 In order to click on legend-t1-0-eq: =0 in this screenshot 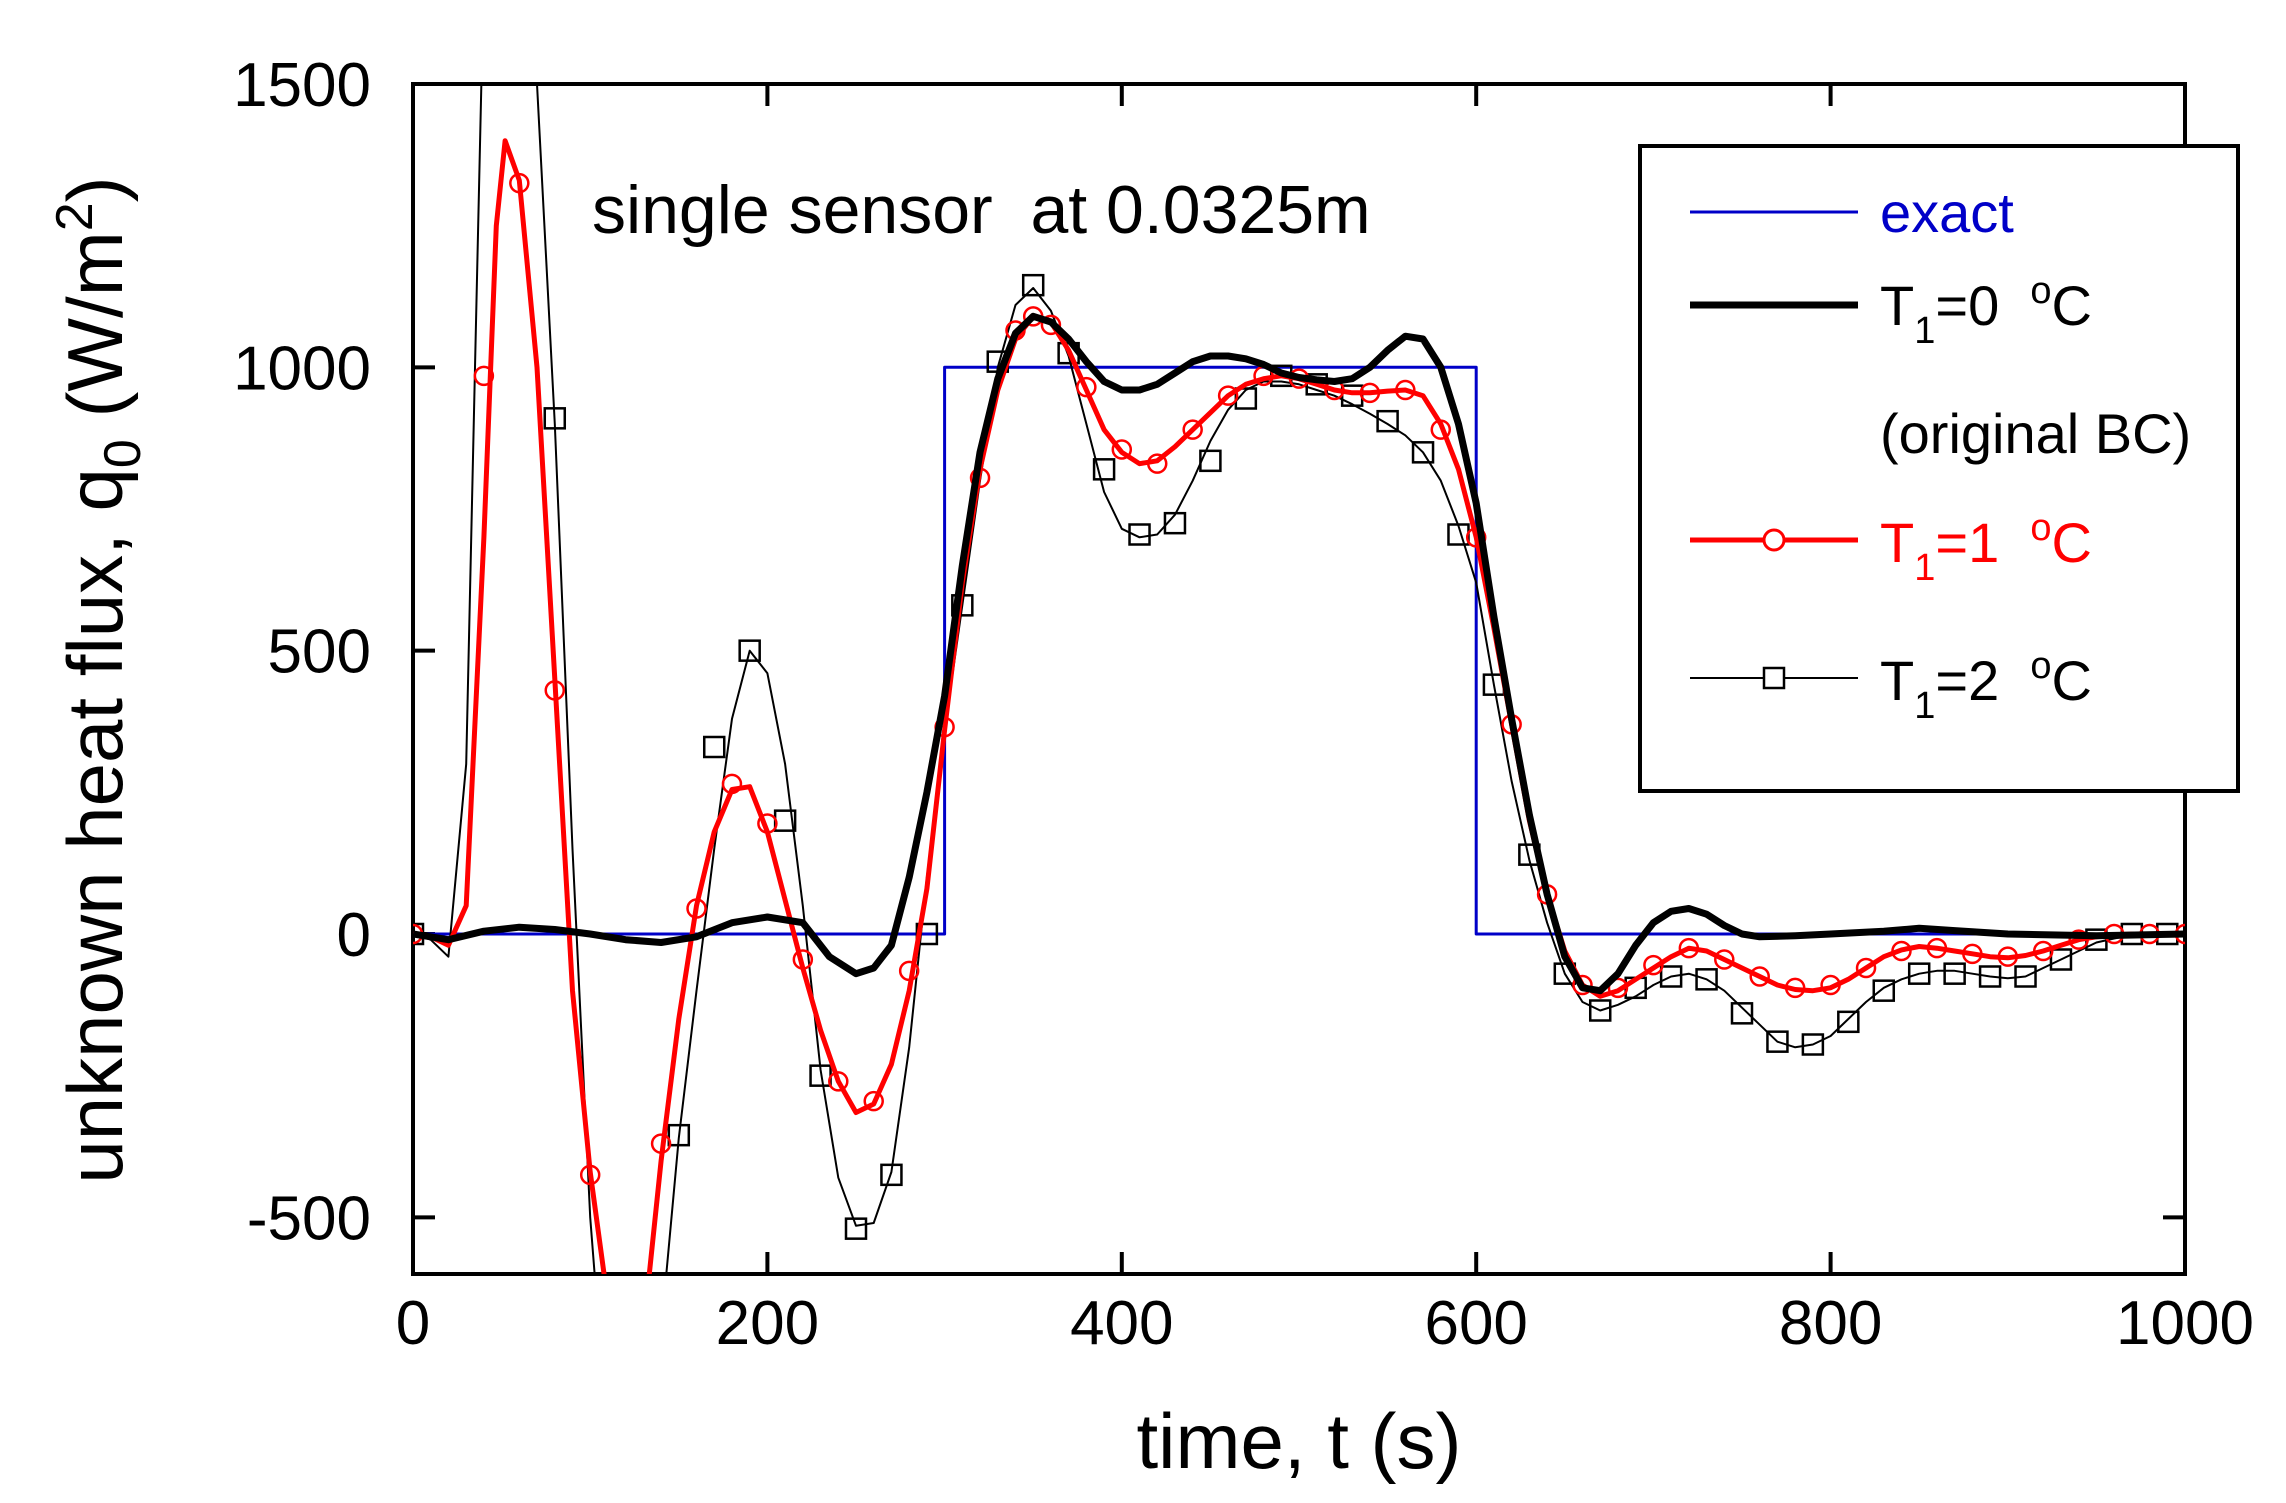, I will do `click(1982, 305)`.